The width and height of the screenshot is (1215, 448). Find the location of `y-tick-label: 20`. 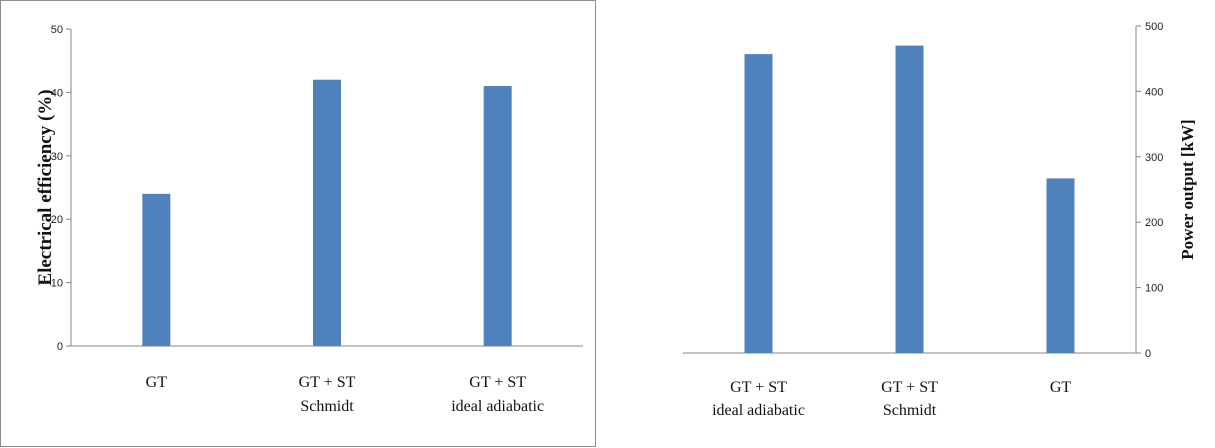

y-tick-label: 20 is located at coordinates (57, 220).